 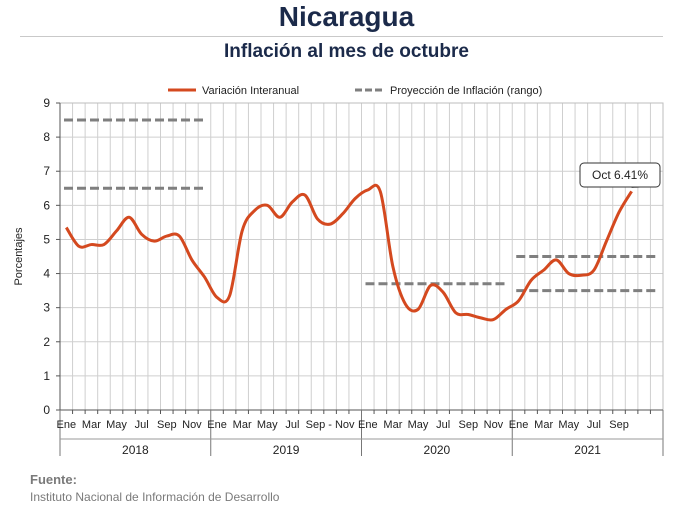 What do you see at coordinates (346, 16) in the screenshot?
I see `chart-title: Nicaragua` at bounding box center [346, 16].